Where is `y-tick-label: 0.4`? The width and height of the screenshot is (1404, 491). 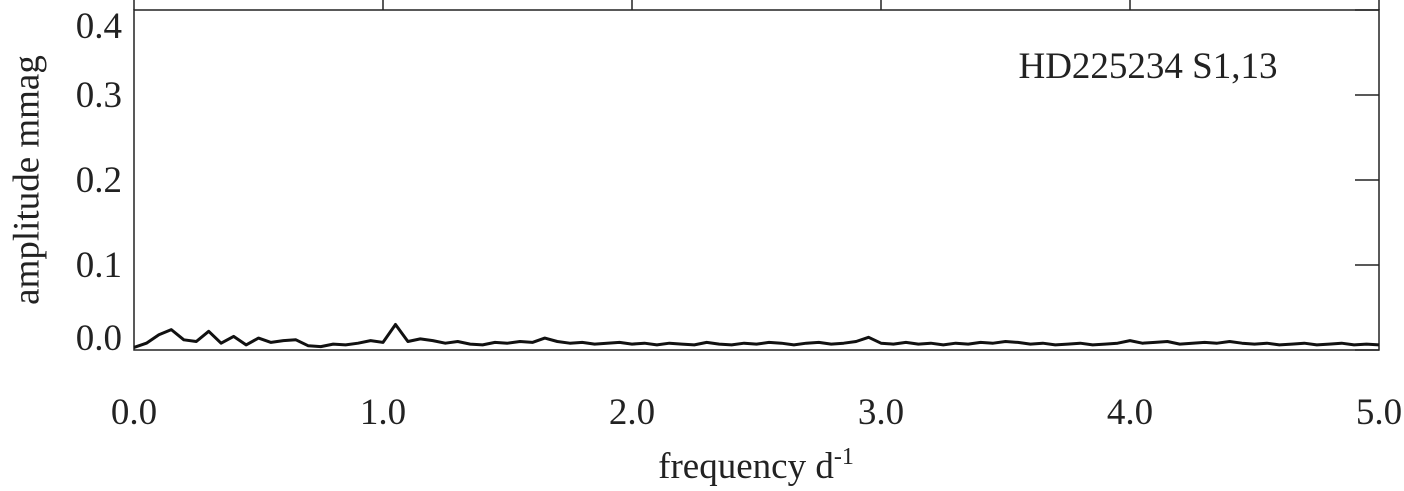 y-tick-label: 0.4 is located at coordinates (99, 26).